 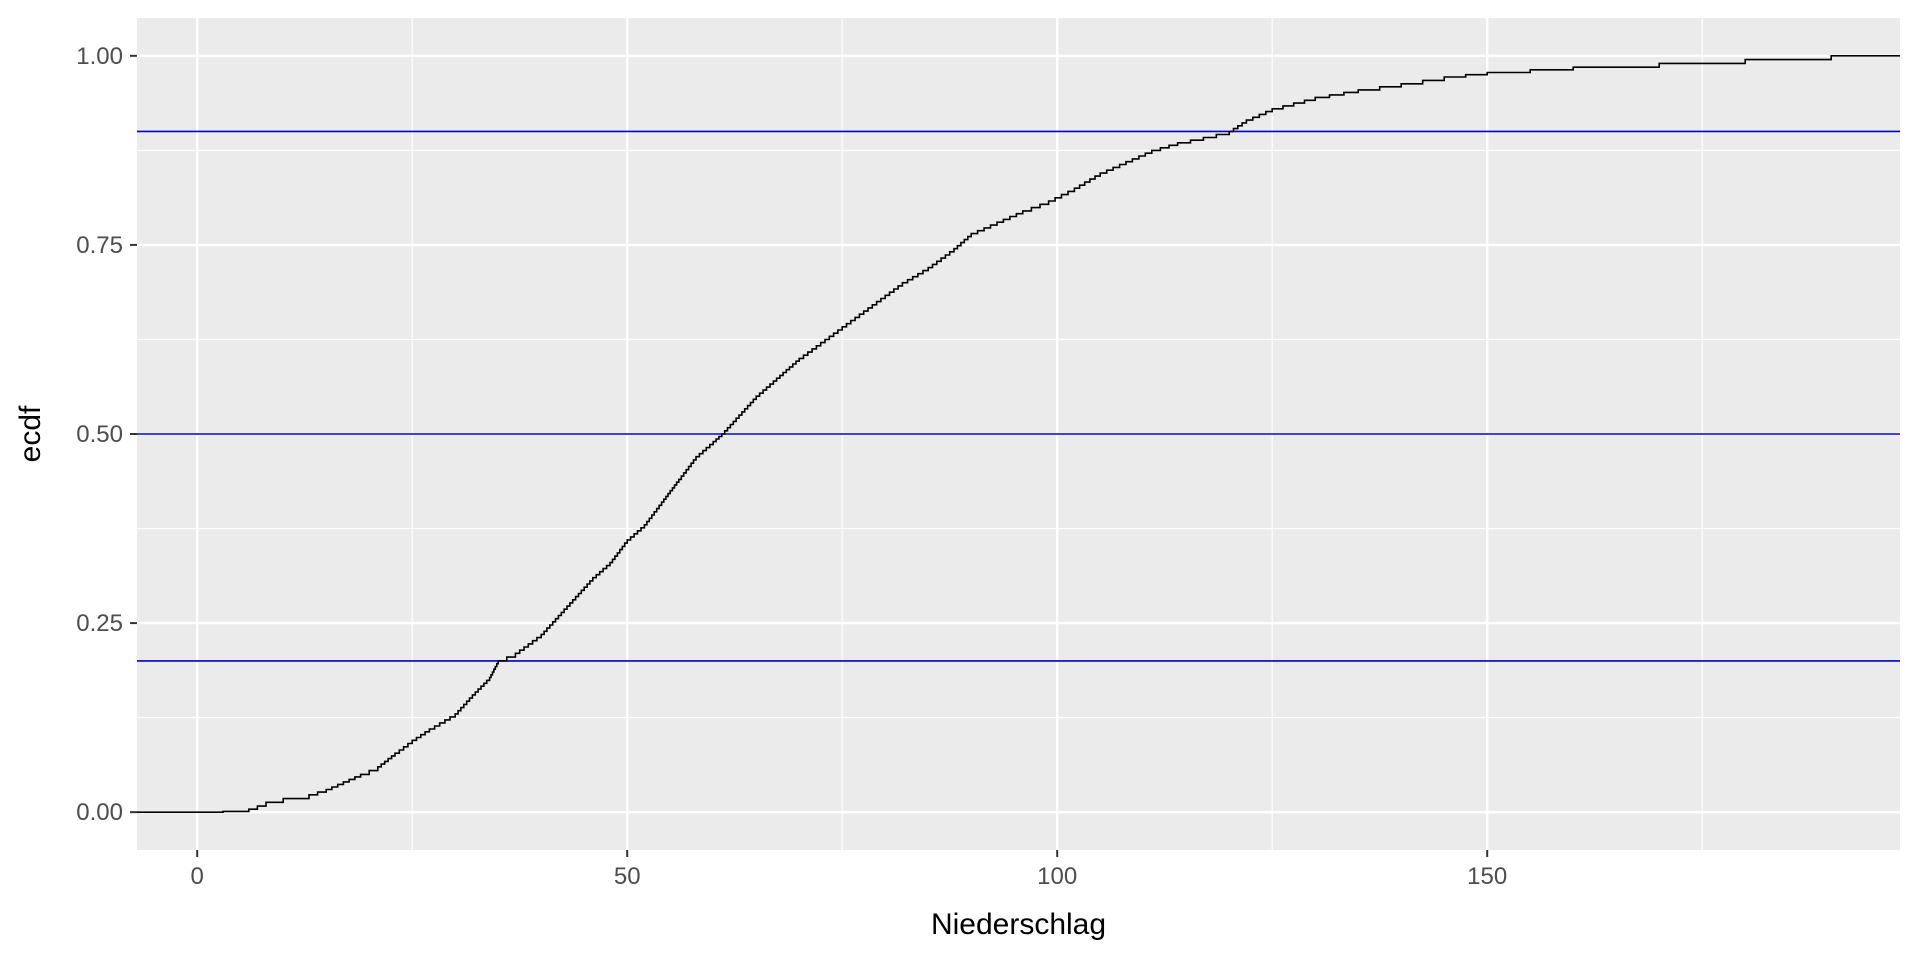 What do you see at coordinates (1057, 876) in the screenshot?
I see `x-tick-label: 100` at bounding box center [1057, 876].